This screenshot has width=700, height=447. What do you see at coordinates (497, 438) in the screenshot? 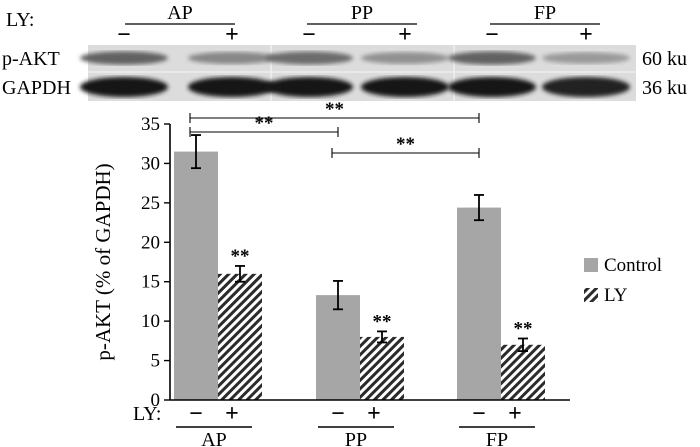
I see `x-category-label-fp: FP` at bounding box center [497, 438].